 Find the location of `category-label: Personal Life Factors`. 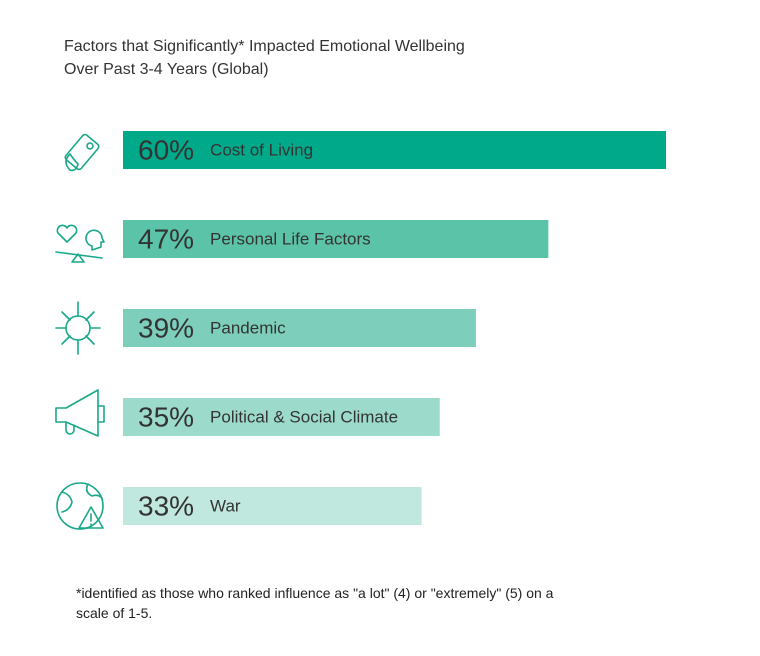

category-label: Personal Life Factors is located at coordinates (290, 238).